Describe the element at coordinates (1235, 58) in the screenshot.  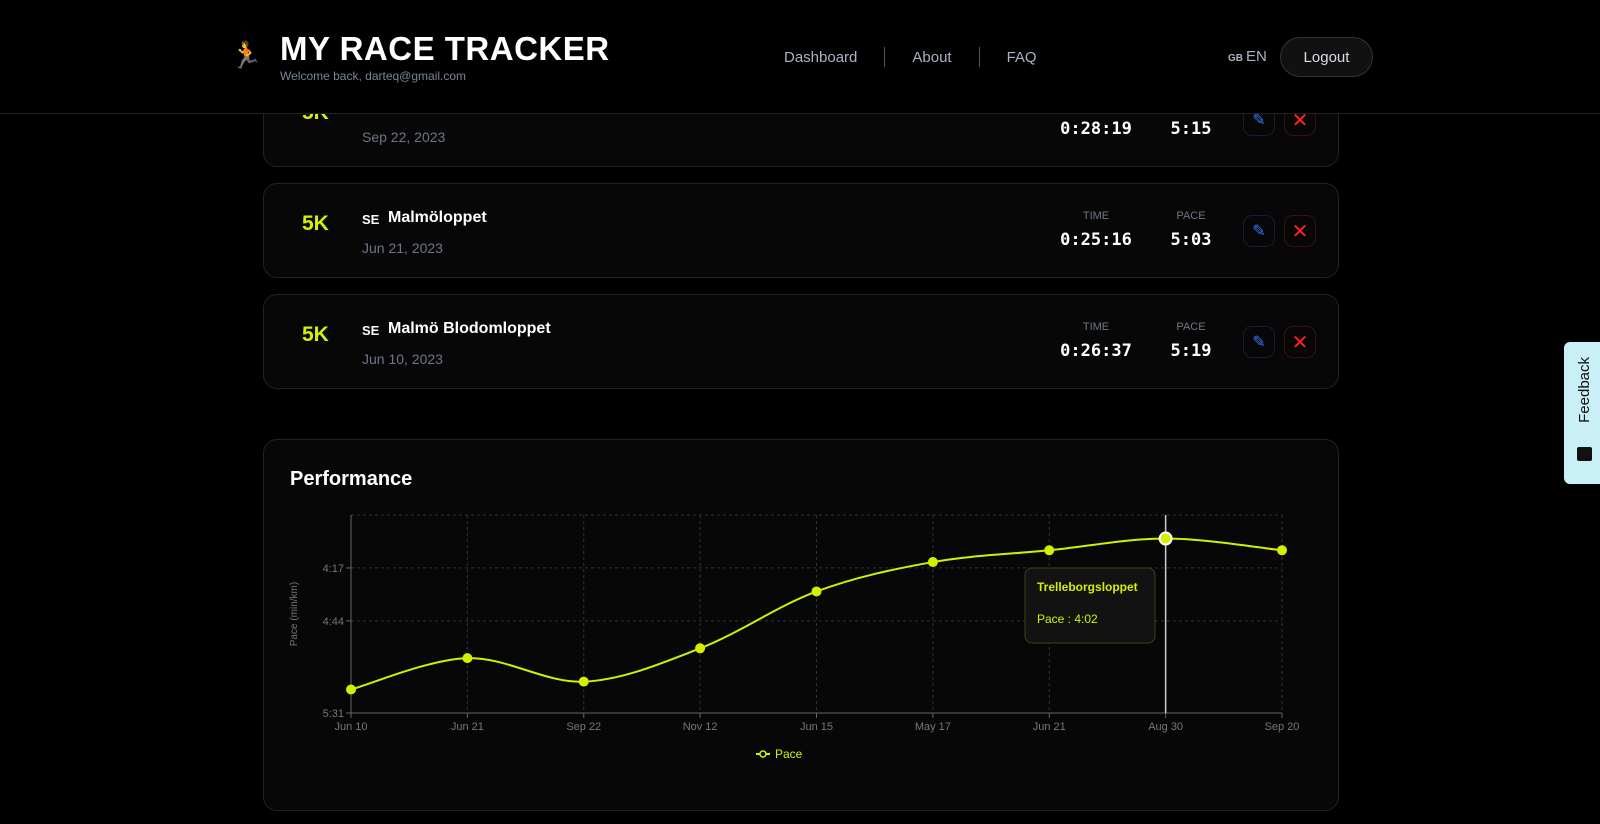
I see `flag-gb-icon: GB` at that location.